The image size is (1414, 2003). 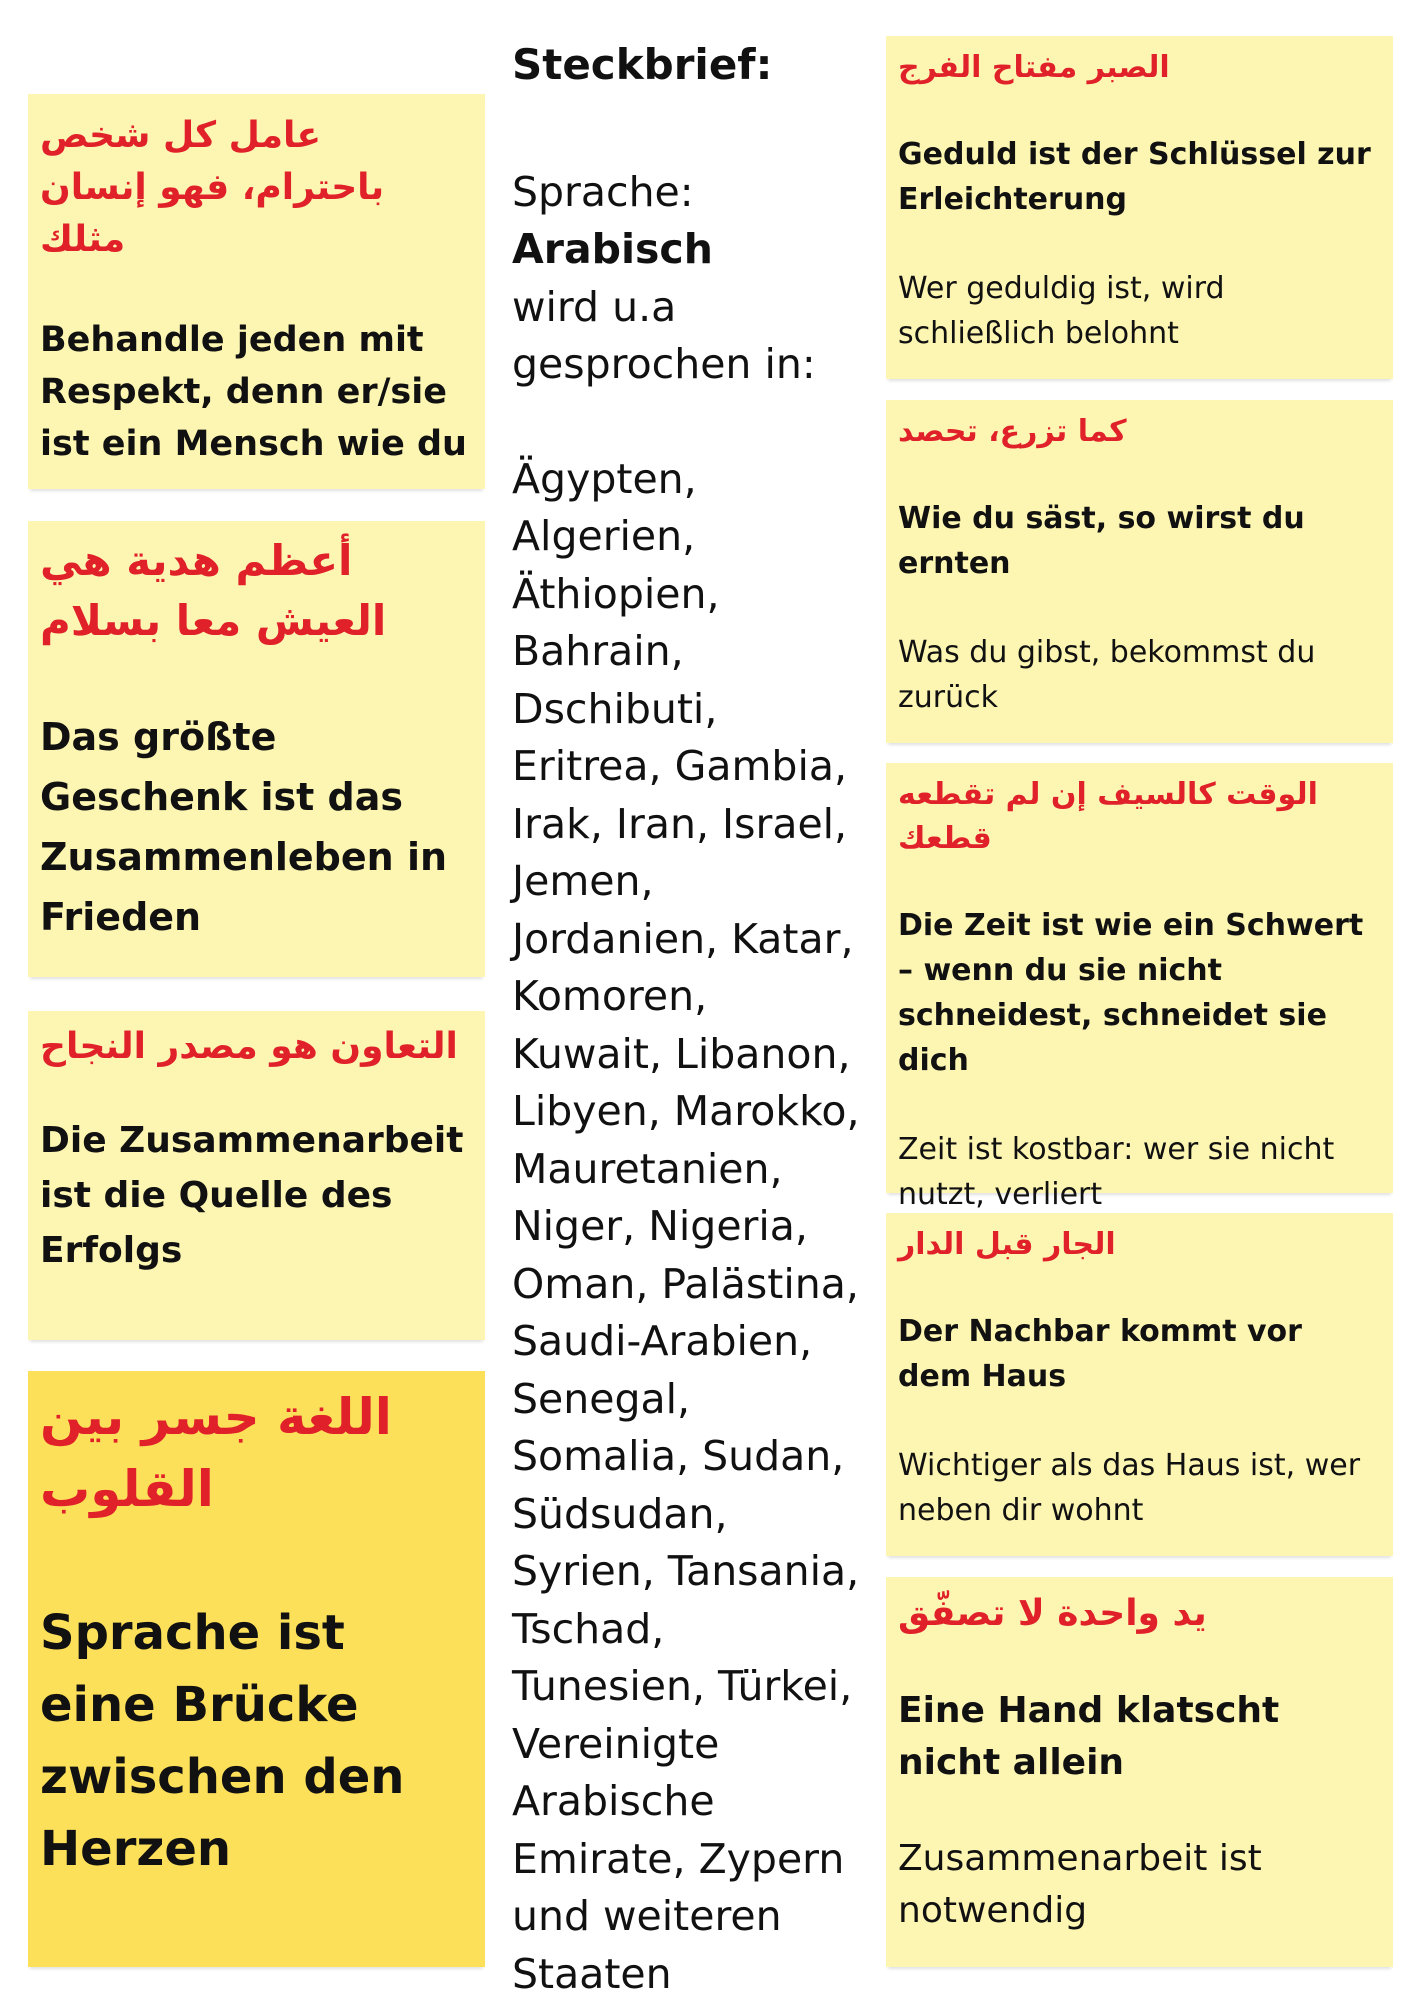 What do you see at coordinates (687, 193) in the screenshot?
I see `language-label: Sprache:` at bounding box center [687, 193].